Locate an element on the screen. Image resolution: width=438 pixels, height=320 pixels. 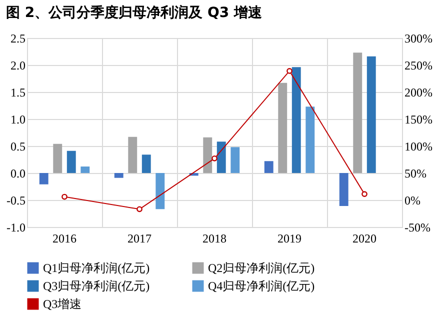
x-tick-label: 2020 is located at coordinates (364, 239).